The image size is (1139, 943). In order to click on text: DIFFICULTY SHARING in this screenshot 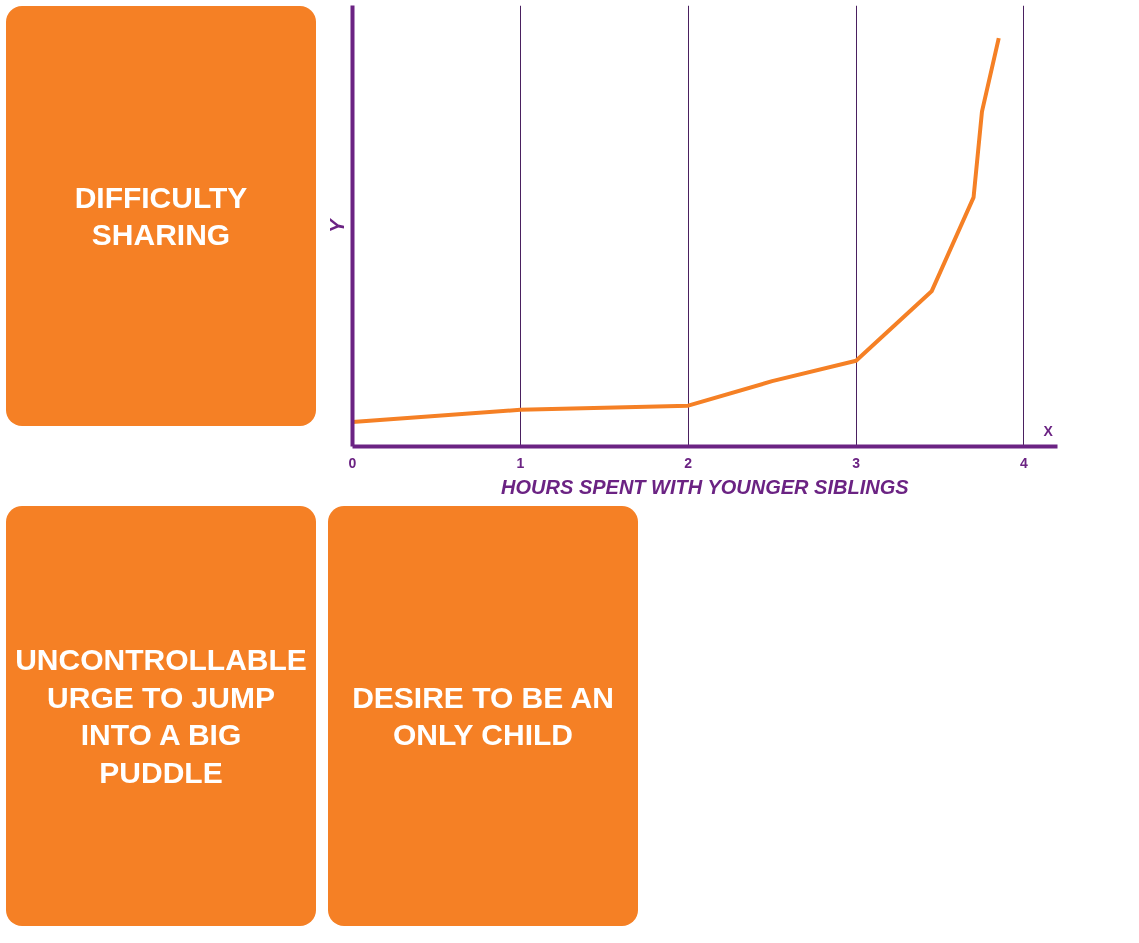, I will do `click(161, 216)`.